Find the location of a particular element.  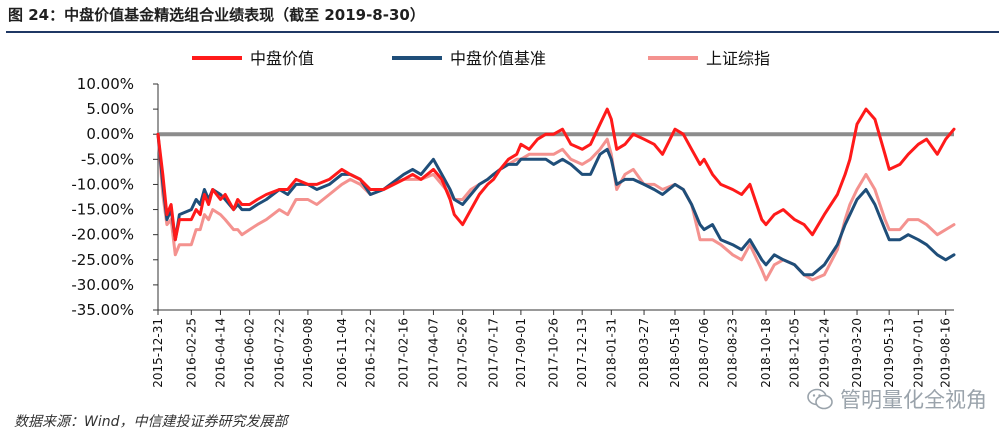

x-tick-label: 2019-08-16 is located at coordinates (946, 353).